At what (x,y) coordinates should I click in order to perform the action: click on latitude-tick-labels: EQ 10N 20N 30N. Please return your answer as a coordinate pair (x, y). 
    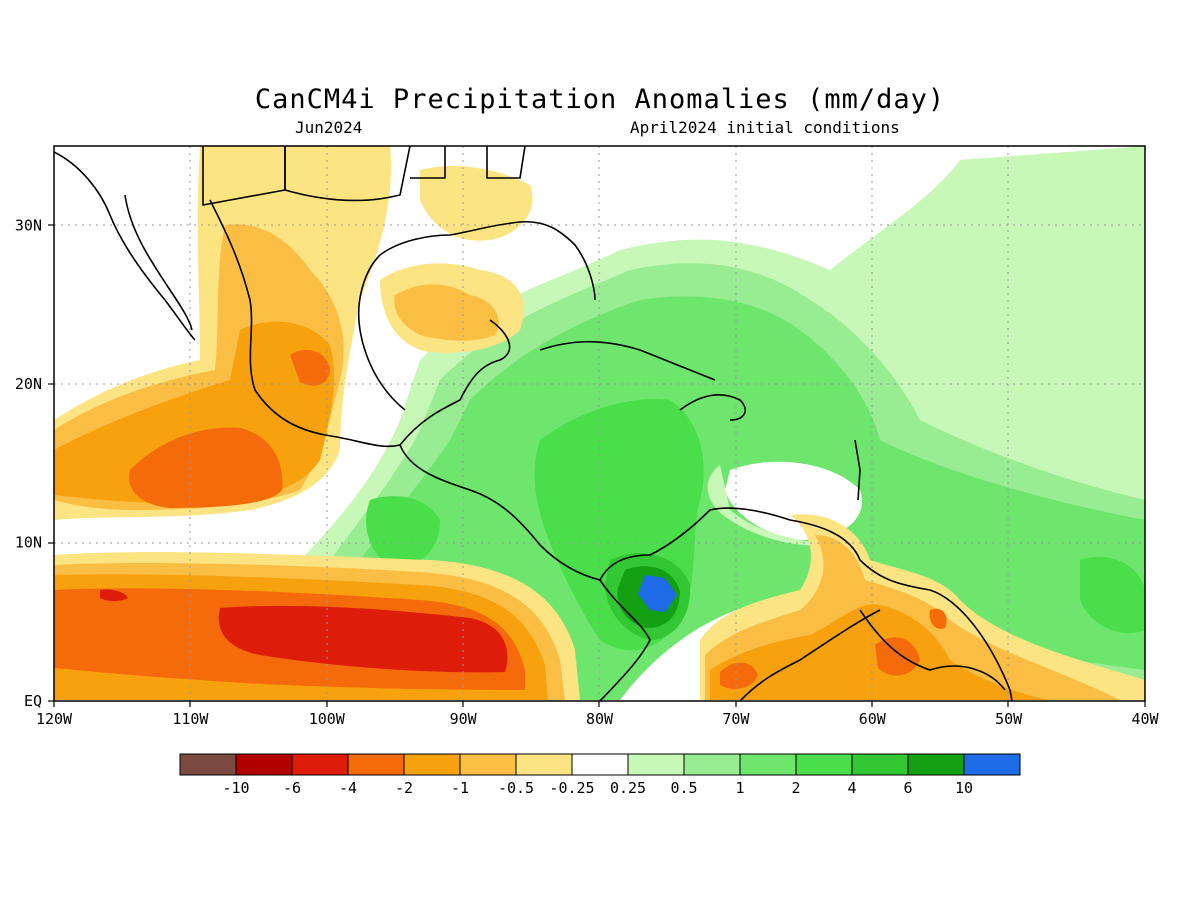
    Looking at the image, I should click on (28, 463).